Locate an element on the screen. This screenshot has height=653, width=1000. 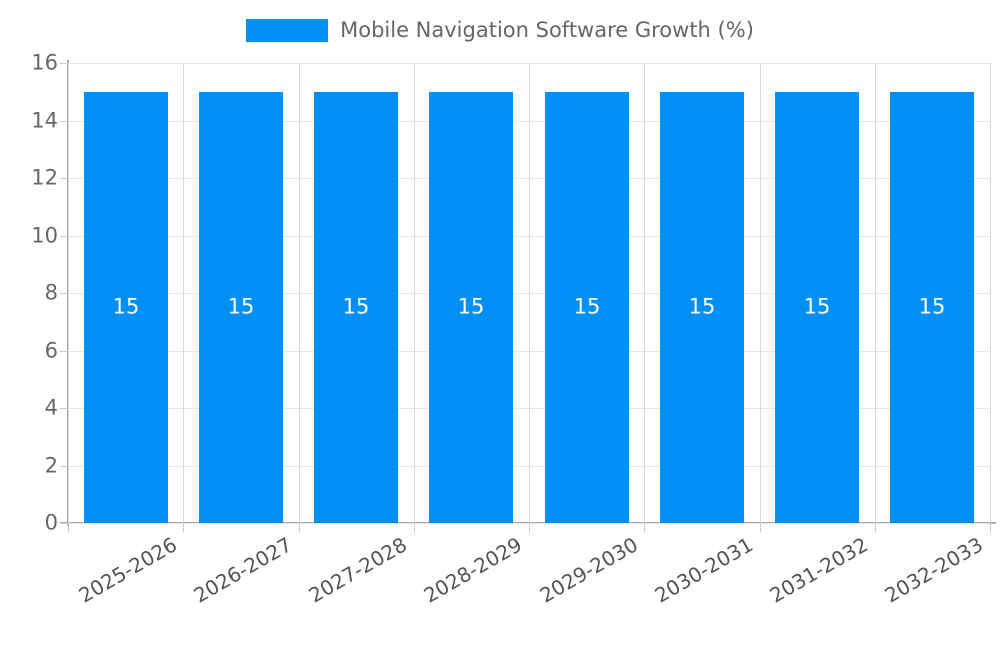
y-axis-tick-label: 14 is located at coordinates (44, 120).